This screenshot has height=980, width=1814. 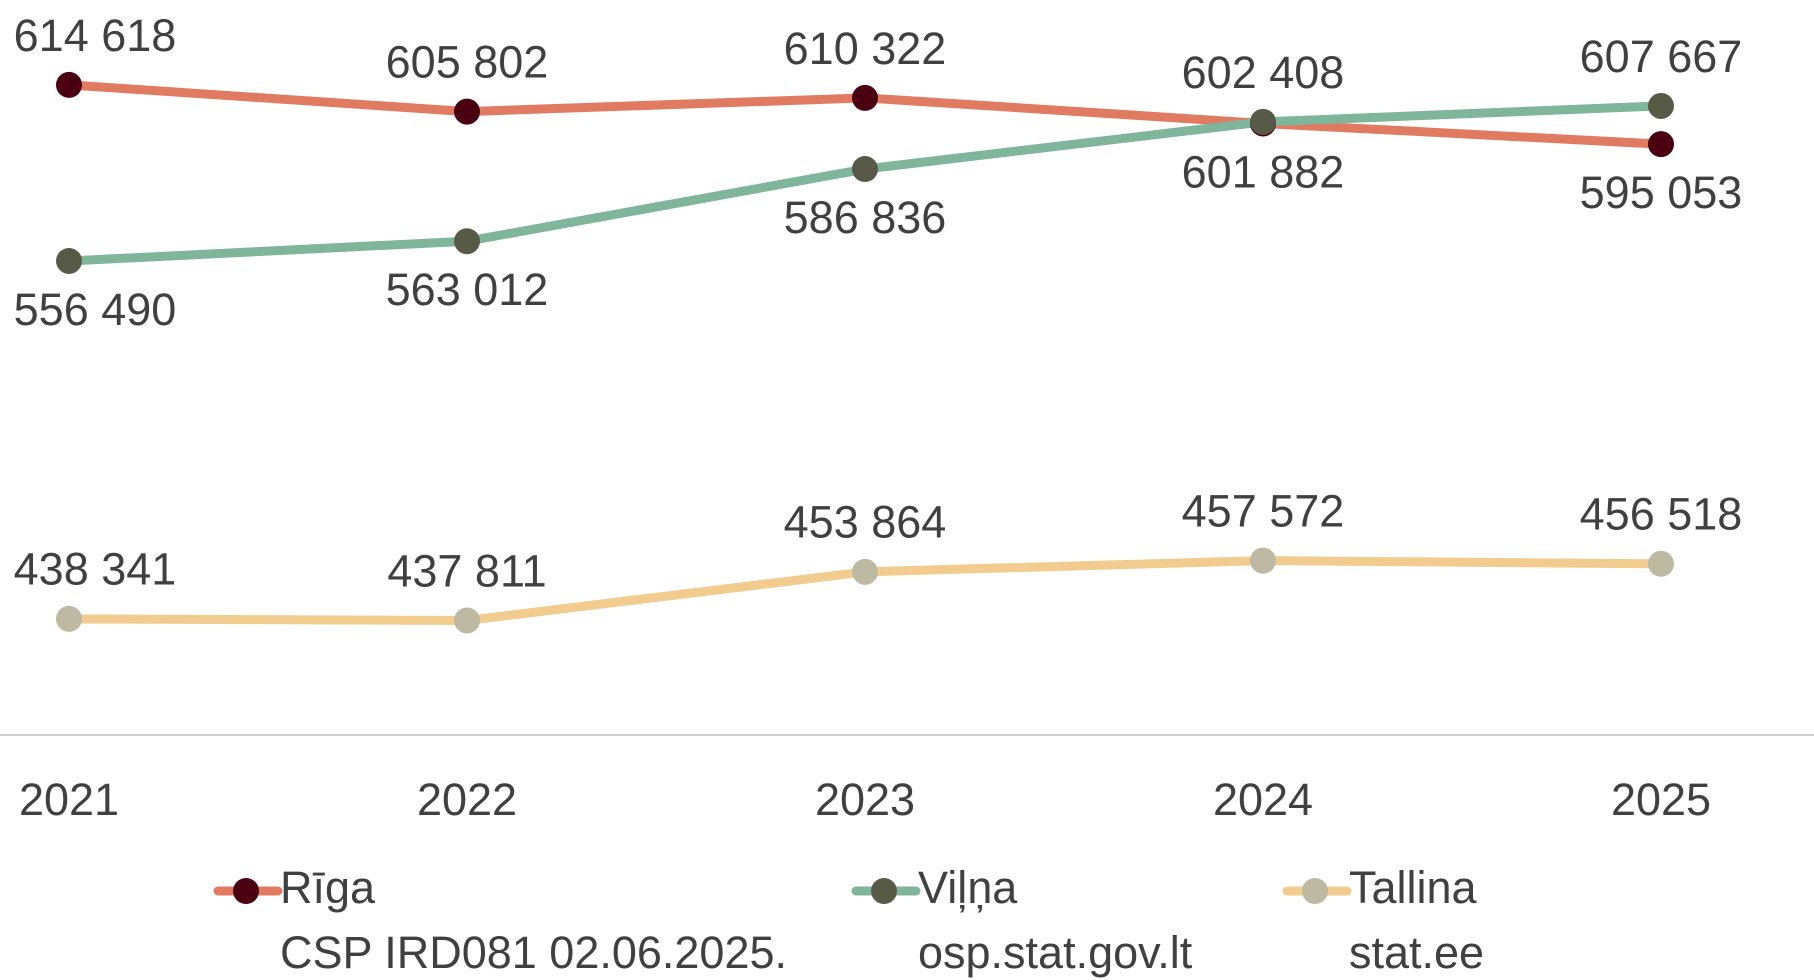 What do you see at coordinates (1661, 192) in the screenshot?
I see `data-label: 595 053` at bounding box center [1661, 192].